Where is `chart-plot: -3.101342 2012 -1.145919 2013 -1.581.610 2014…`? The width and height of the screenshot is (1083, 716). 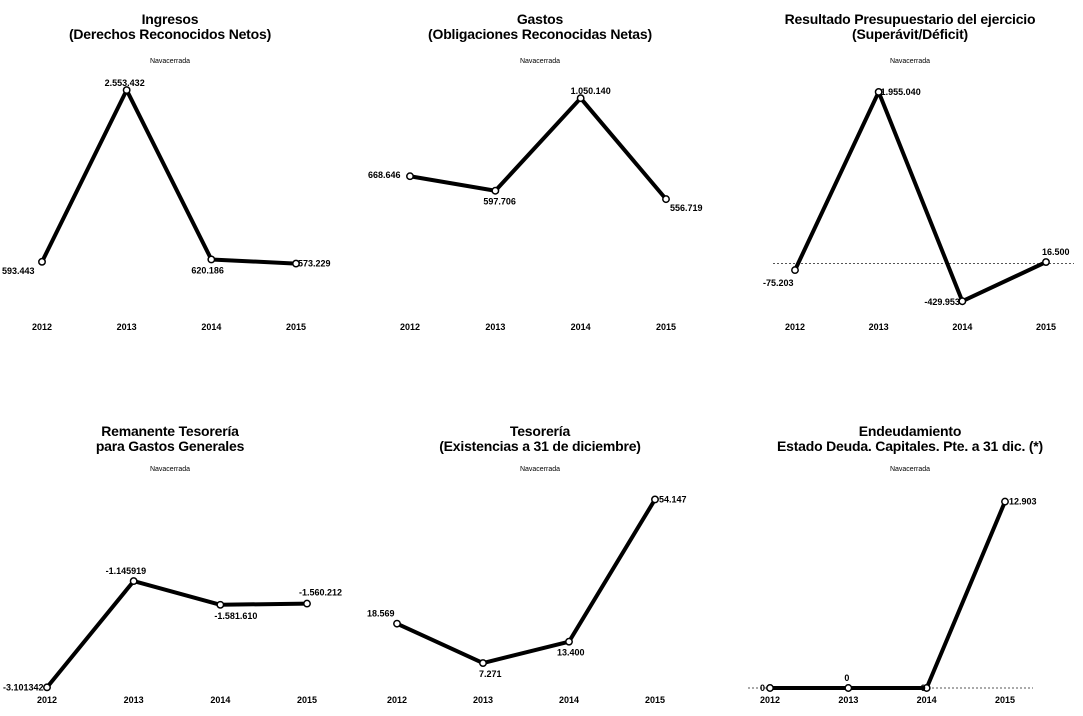
chart-plot: -3.101342 2012 -1.145919 2013 -1.581.610 2014… is located at coordinates (172, 635).